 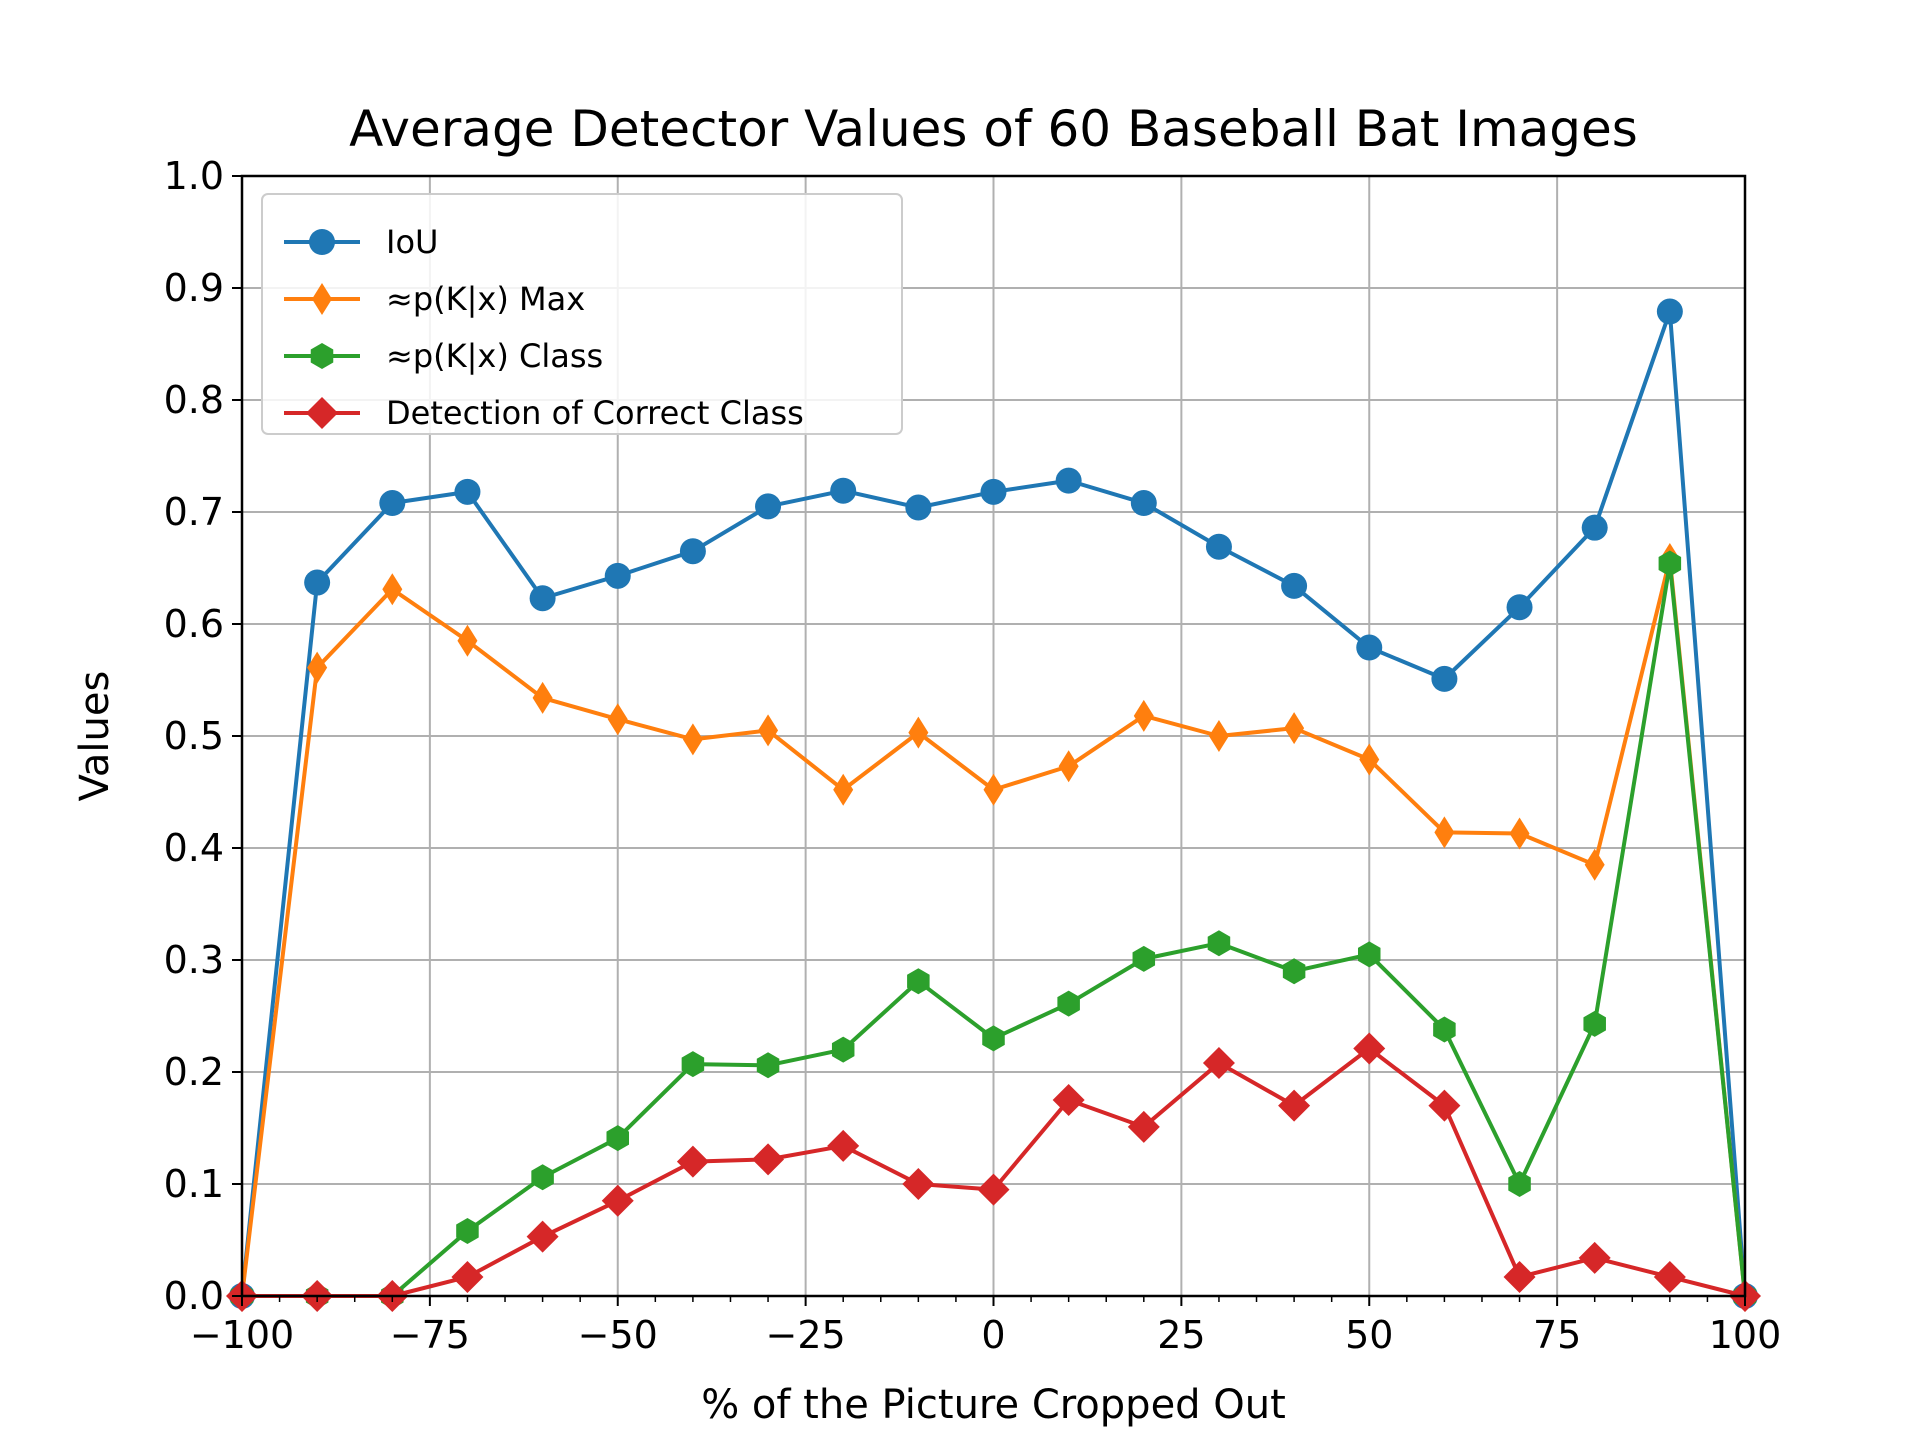 I want to click on y-tick-label: 0.2, so click(x=194, y=1072).